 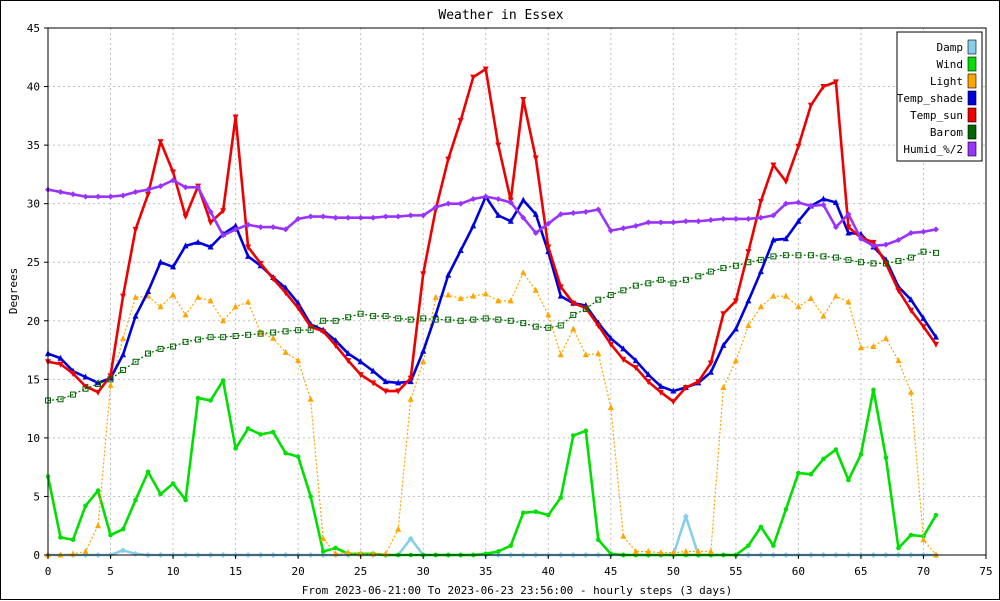 What do you see at coordinates (860, 571) in the screenshot?
I see `x-tick-label: 65` at bounding box center [860, 571].